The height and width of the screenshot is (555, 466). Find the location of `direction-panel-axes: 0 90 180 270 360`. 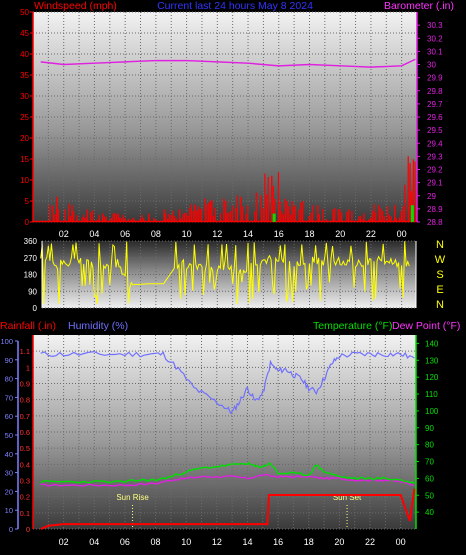

direction-panel-axes: 0 90 180 270 360 is located at coordinates (220, 275).